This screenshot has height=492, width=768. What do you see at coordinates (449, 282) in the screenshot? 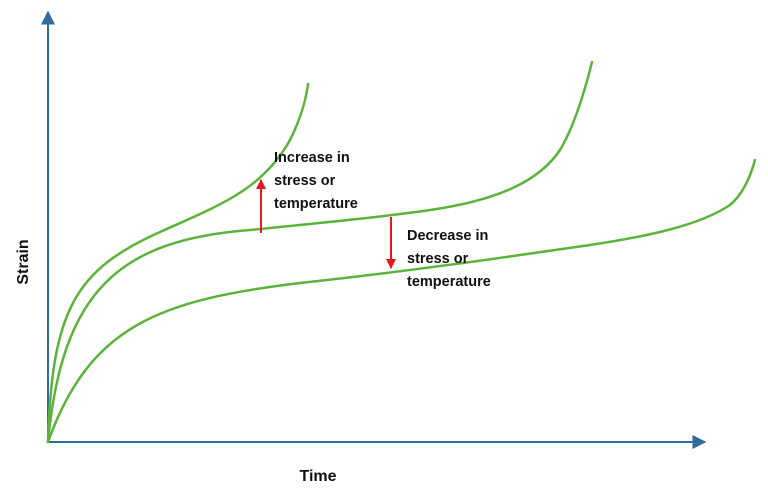
I see `decrease-annotation-line-3: temperature` at bounding box center [449, 282].